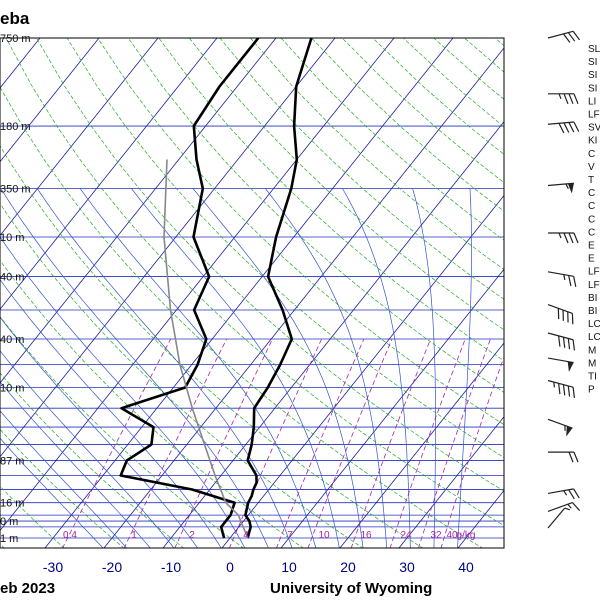 The width and height of the screenshot is (600, 600). I want to click on temperature-tick-labels: -30 -20 -10 0 10 20 30 40, so click(258, 567).